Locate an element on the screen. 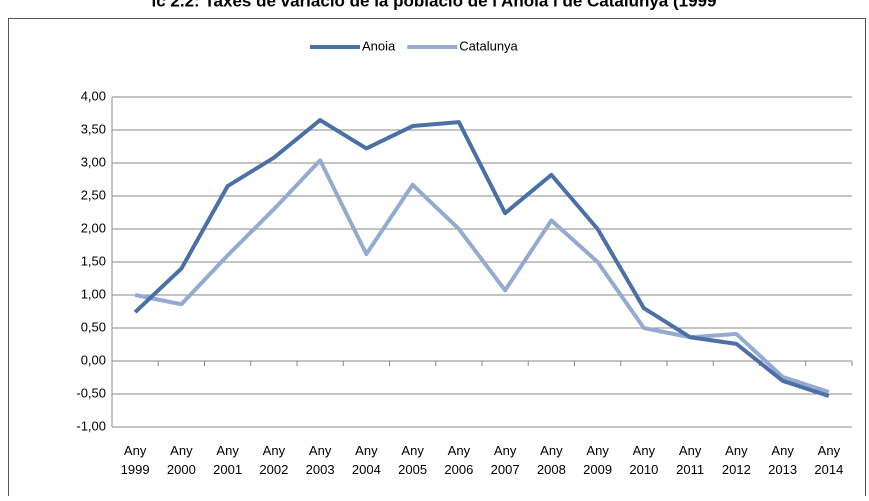 This screenshot has height=501, width=869. x-tick-label: Any 2007 is located at coordinates (505, 460).